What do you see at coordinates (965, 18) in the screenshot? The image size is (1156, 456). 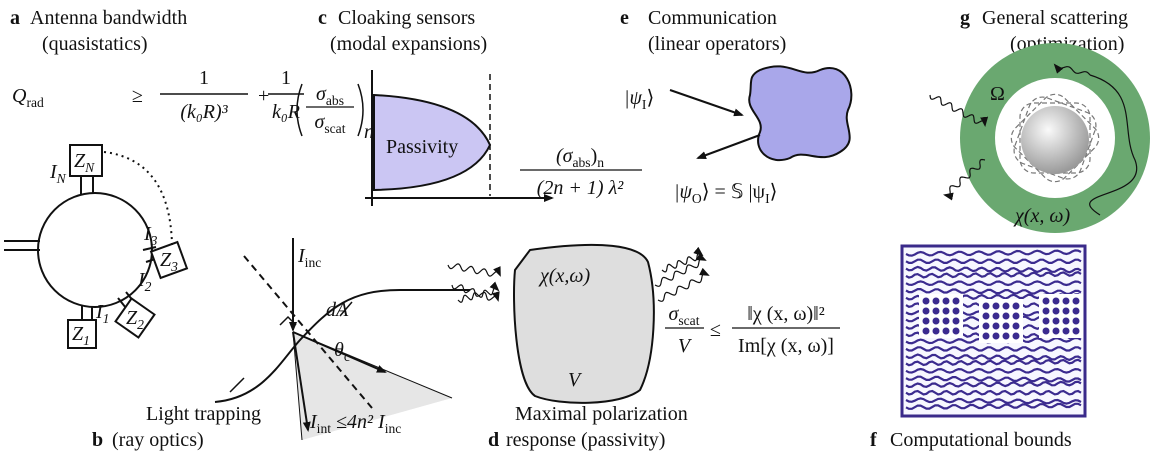 I see `panel-letter: g` at bounding box center [965, 18].